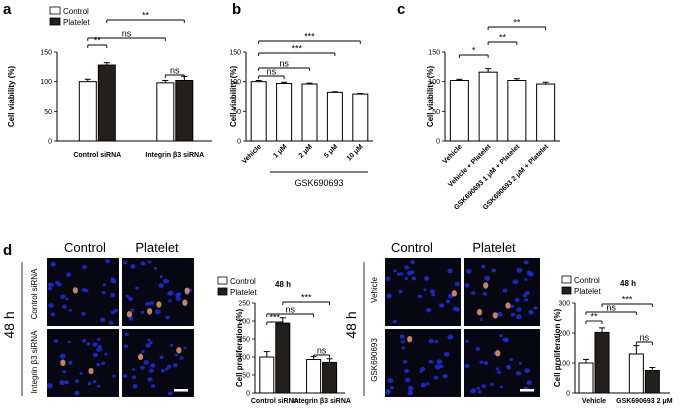  Describe the element at coordinates (243, 281) in the screenshot. I see `legend-d1-control-label: Control` at that location.